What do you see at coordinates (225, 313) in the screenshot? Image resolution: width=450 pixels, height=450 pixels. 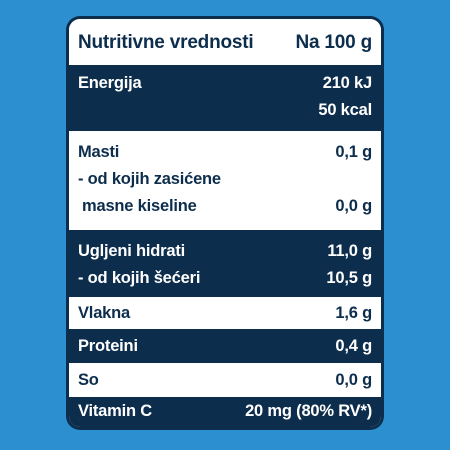 I see `fiber-row: Vlakna 1,6 g` at bounding box center [225, 313].